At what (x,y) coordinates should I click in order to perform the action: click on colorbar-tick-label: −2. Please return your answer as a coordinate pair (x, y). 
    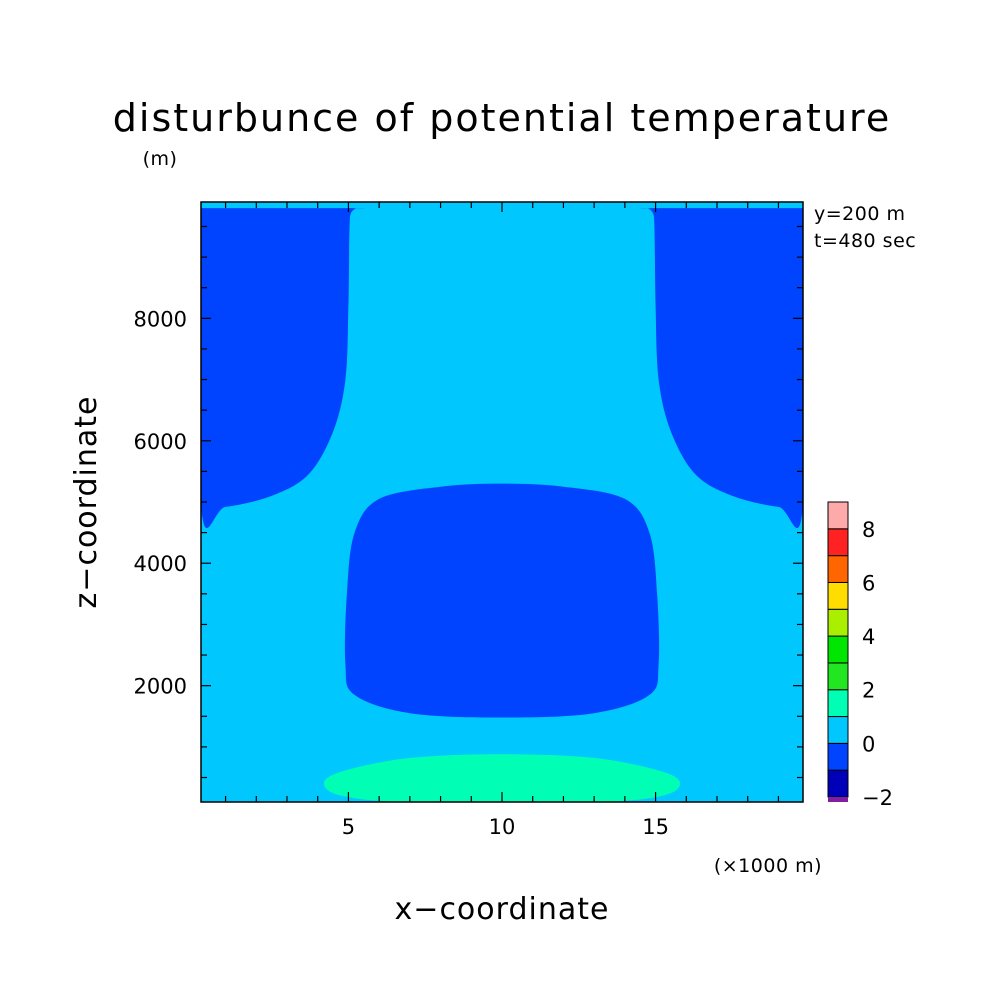
    Looking at the image, I should click on (877, 798).